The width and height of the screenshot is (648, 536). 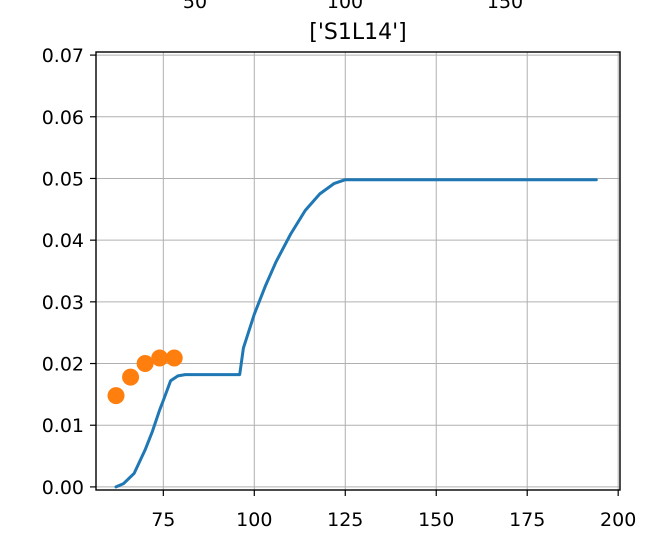 I want to click on y-tick-label: 0.07, so click(x=63, y=56).